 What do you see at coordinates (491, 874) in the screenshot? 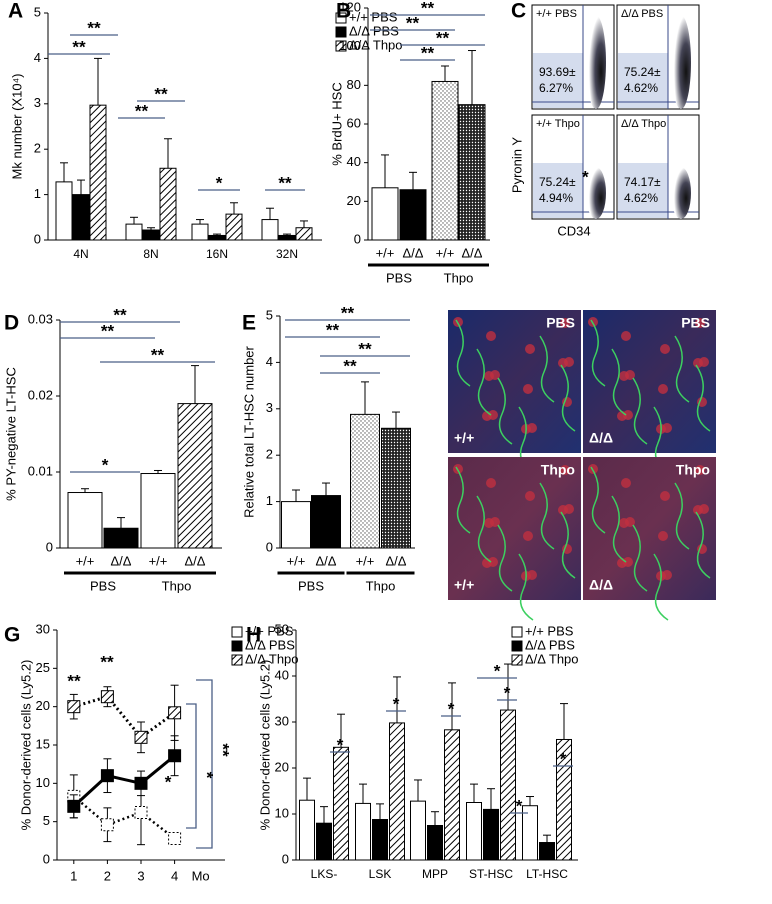
I see `x-tick-label: ST-HSC` at bounding box center [491, 874].